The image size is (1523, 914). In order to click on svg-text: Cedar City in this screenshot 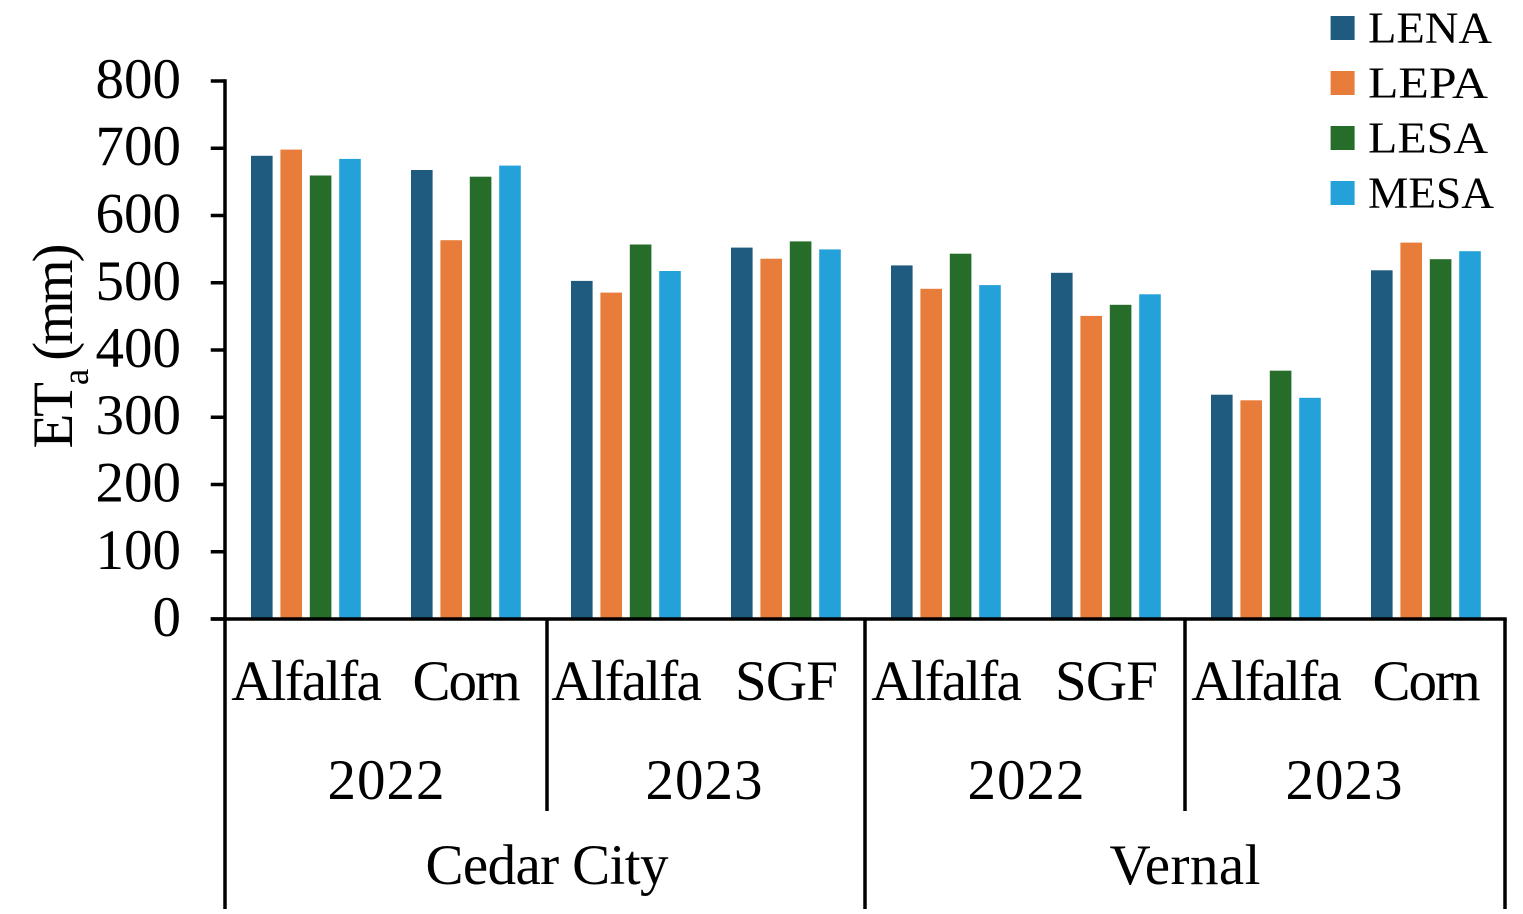, I will do `click(548, 865)`.